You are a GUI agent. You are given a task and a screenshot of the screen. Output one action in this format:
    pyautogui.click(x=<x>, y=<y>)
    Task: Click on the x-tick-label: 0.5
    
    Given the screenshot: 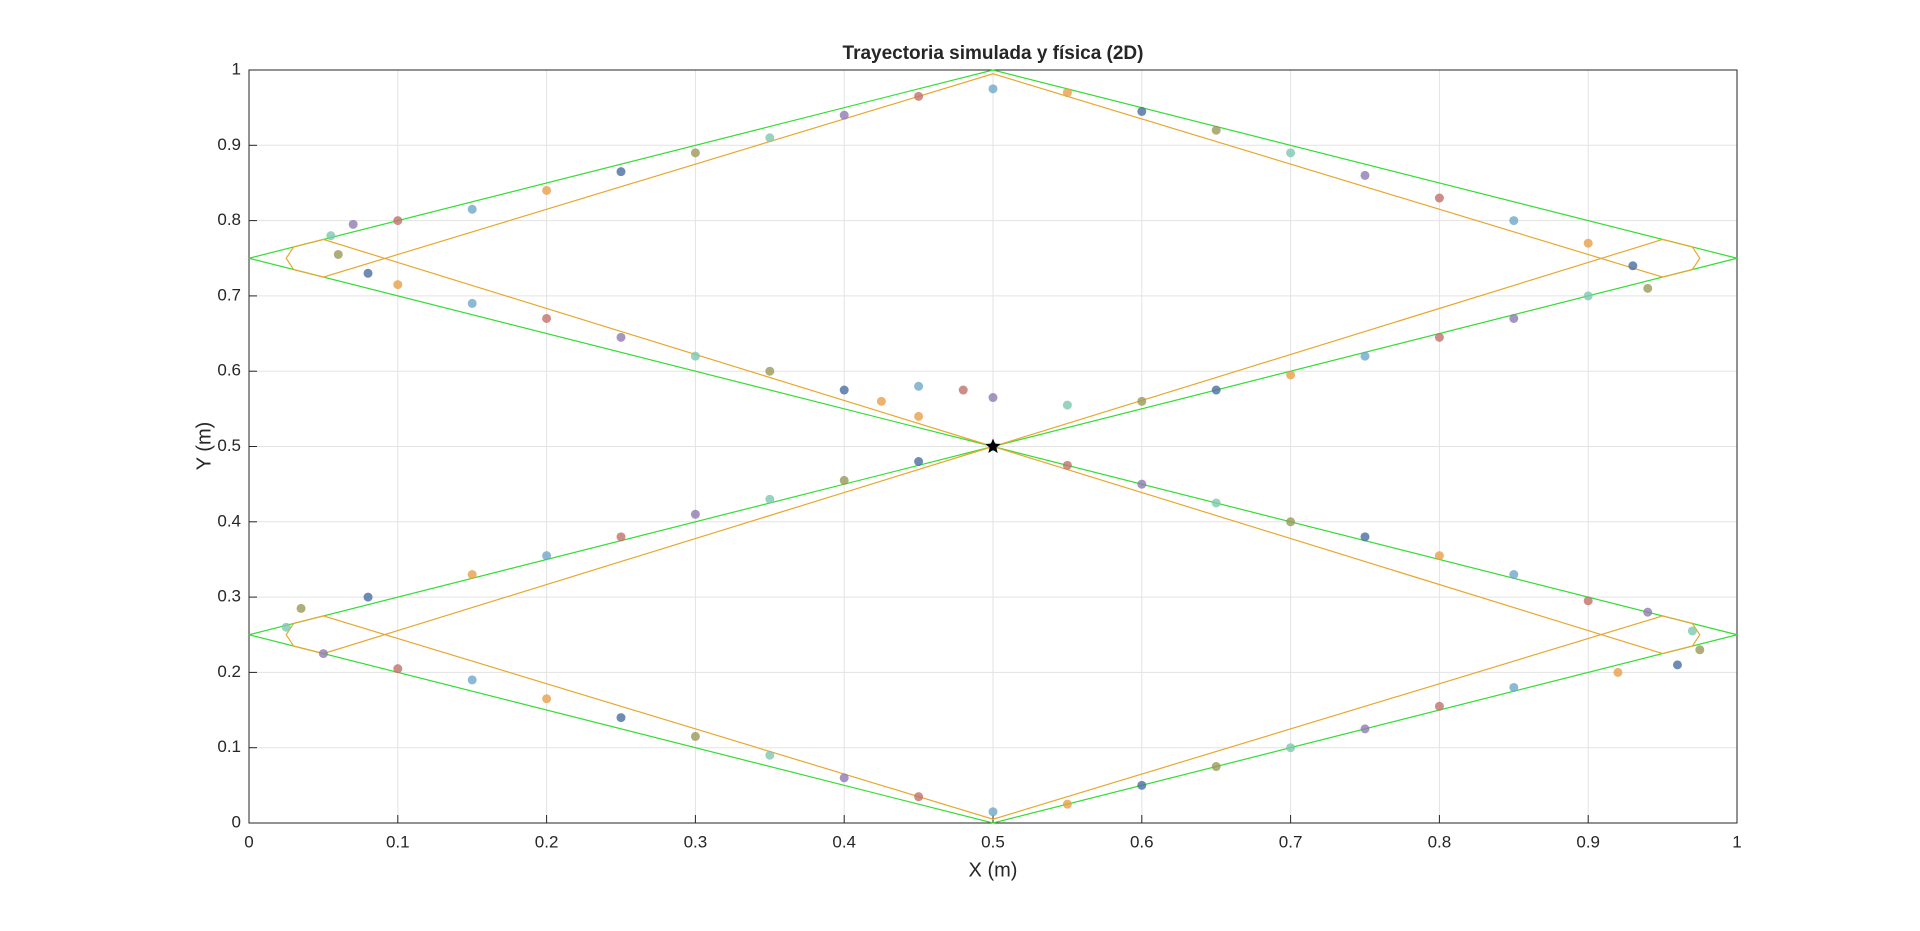 What is the action you would take?
    pyautogui.click(x=993, y=841)
    